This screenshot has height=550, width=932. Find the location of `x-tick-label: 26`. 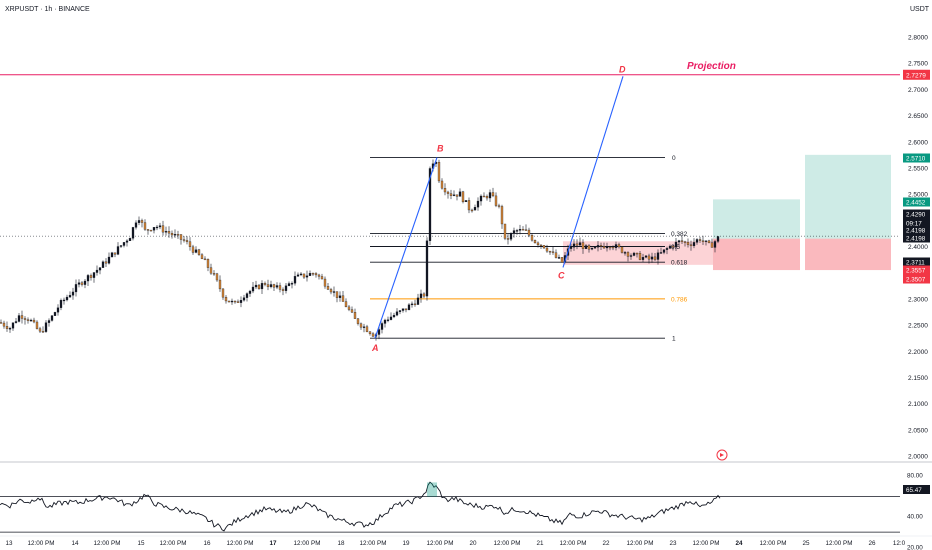

x-tick-label: 26 is located at coordinates (872, 543).